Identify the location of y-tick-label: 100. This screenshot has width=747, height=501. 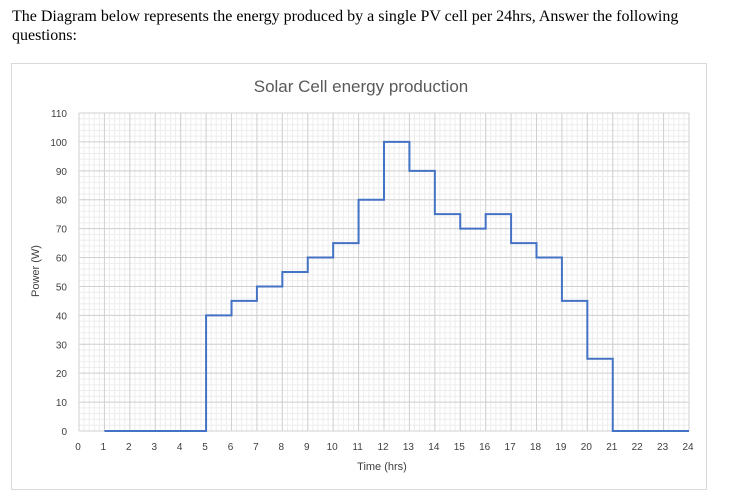
(58, 143).